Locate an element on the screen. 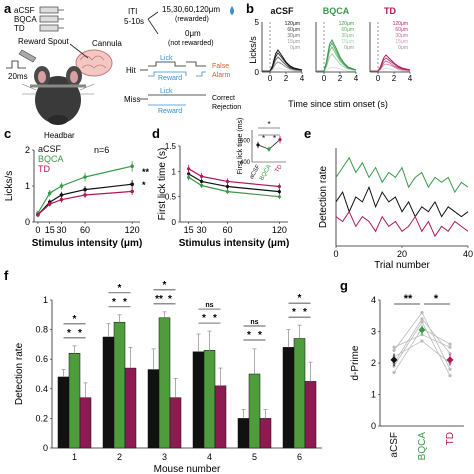 The height and width of the screenshot is (474, 474). y-axis-label: d-Prime is located at coordinates (355, 362).